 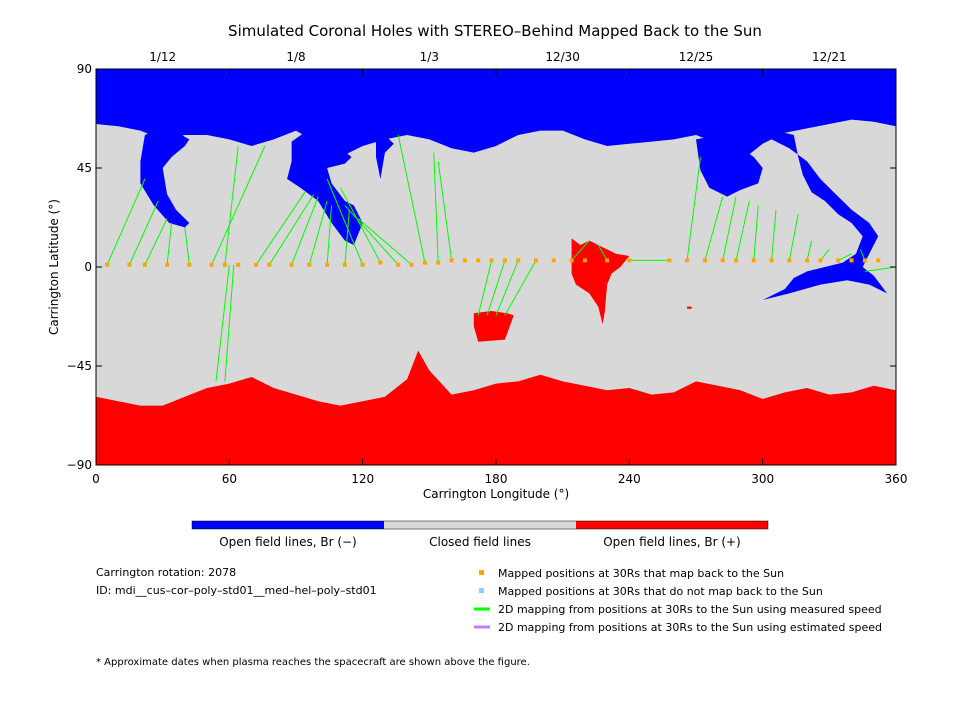 What do you see at coordinates (497, 57) in the screenshot?
I see `date-axis-ticks: 1/12 1/8 1/3 12/30 12/25 12/21` at bounding box center [497, 57].